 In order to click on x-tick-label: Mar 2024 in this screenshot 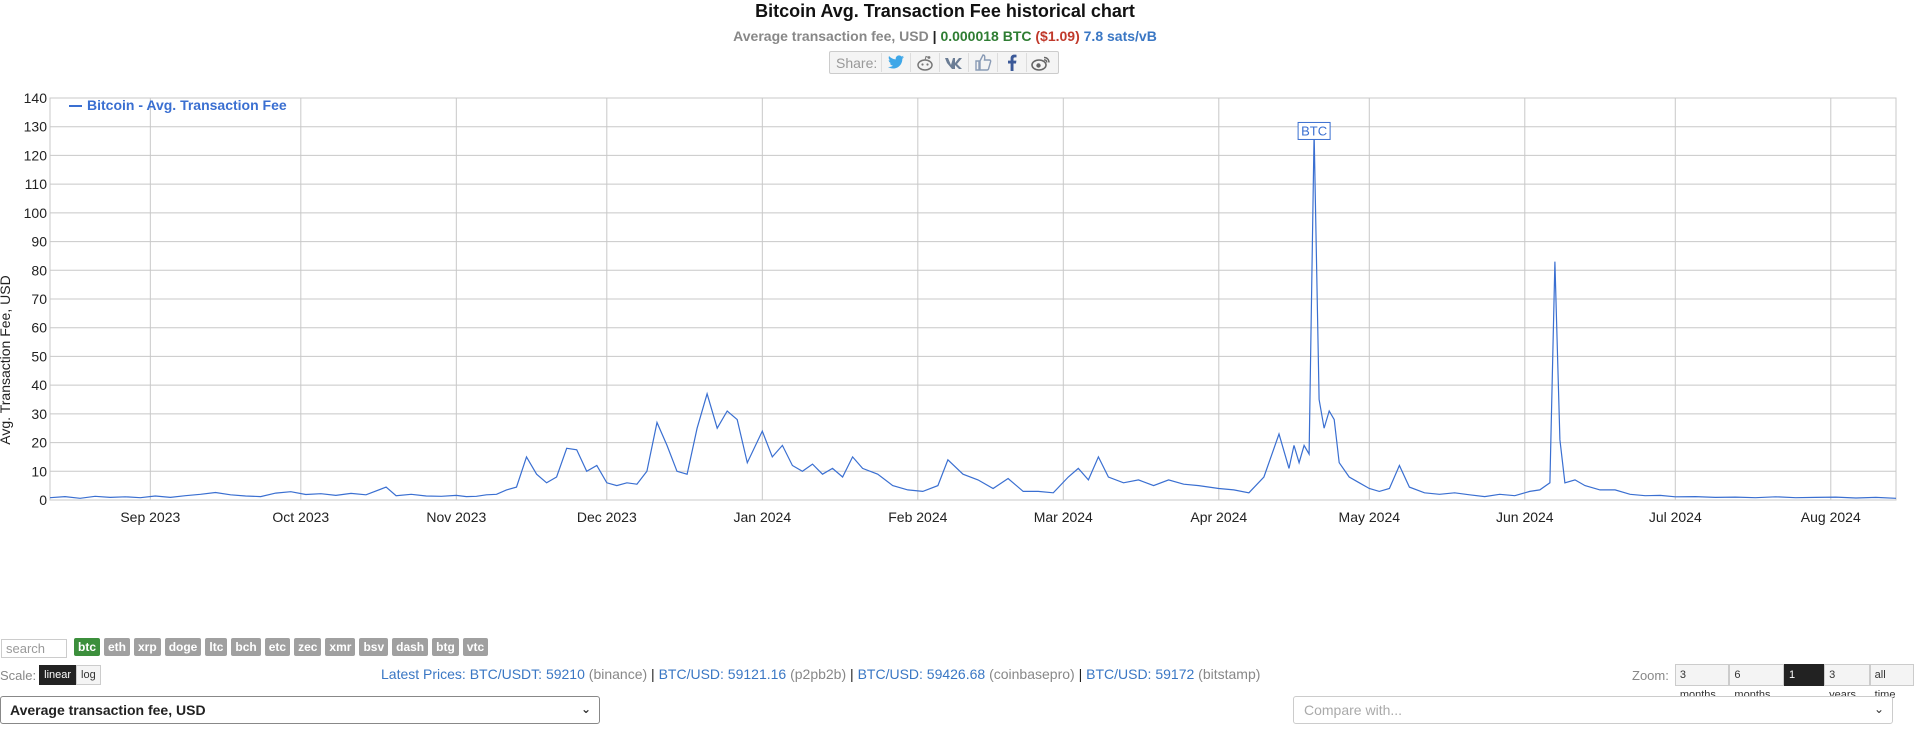, I will do `click(1063, 517)`.